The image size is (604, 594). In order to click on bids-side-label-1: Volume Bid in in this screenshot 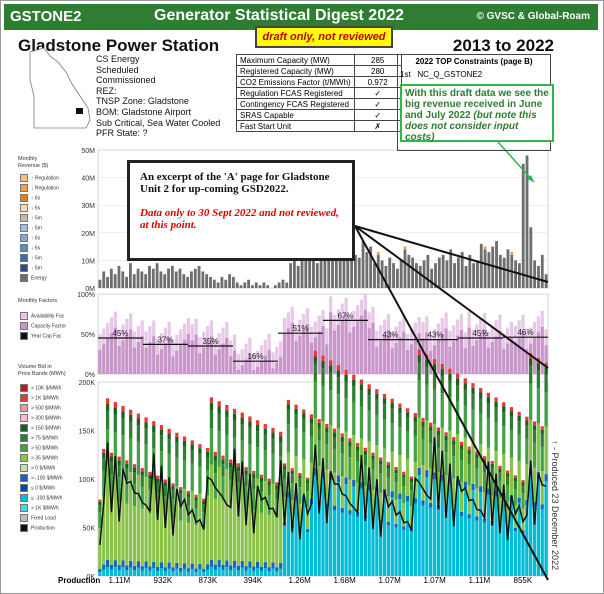, I will do `click(35, 367)`.